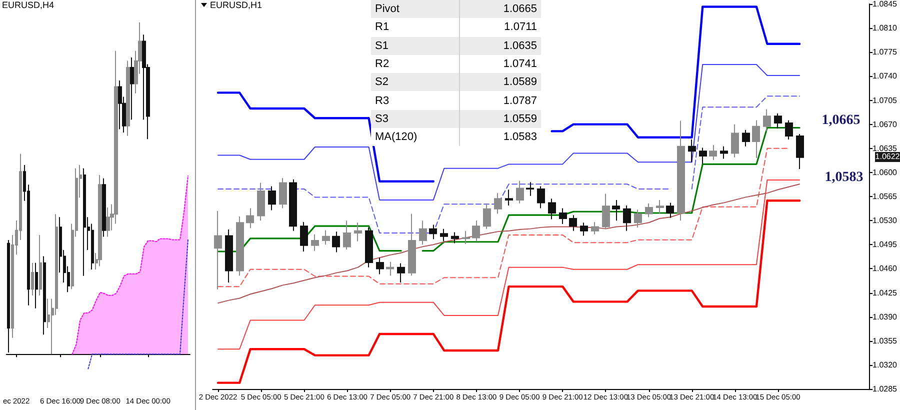 This screenshot has height=410, width=900. What do you see at coordinates (415, 45) in the screenshot?
I see `annotation: S1` at bounding box center [415, 45].